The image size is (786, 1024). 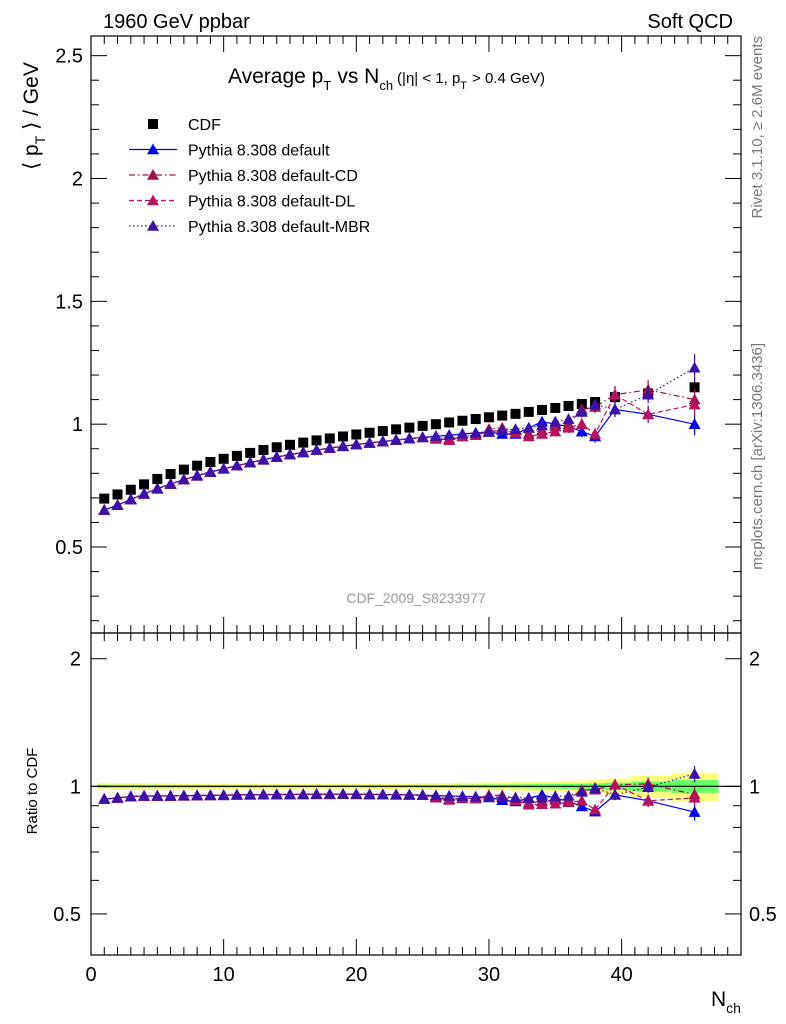 What do you see at coordinates (184, 125) in the screenshot?
I see `legend-item-cdf: CDF` at bounding box center [184, 125].